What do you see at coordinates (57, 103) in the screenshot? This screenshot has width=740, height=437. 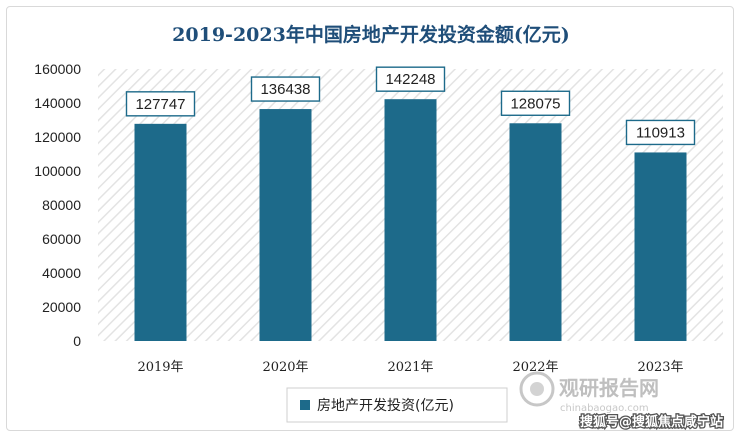 I see `y-tick-label: 140000` at bounding box center [57, 103].